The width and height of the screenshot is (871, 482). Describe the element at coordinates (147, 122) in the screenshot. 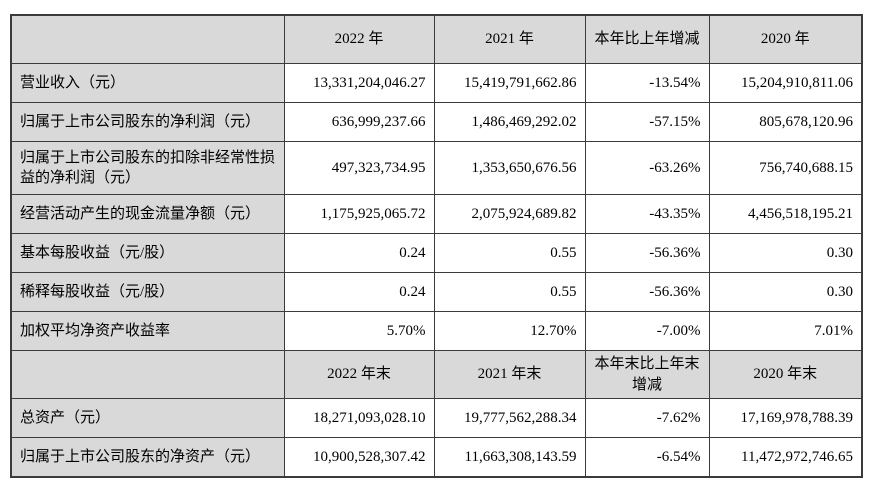

I see `row-label: 归属于上市公司股东的净利润（元）` at that location.